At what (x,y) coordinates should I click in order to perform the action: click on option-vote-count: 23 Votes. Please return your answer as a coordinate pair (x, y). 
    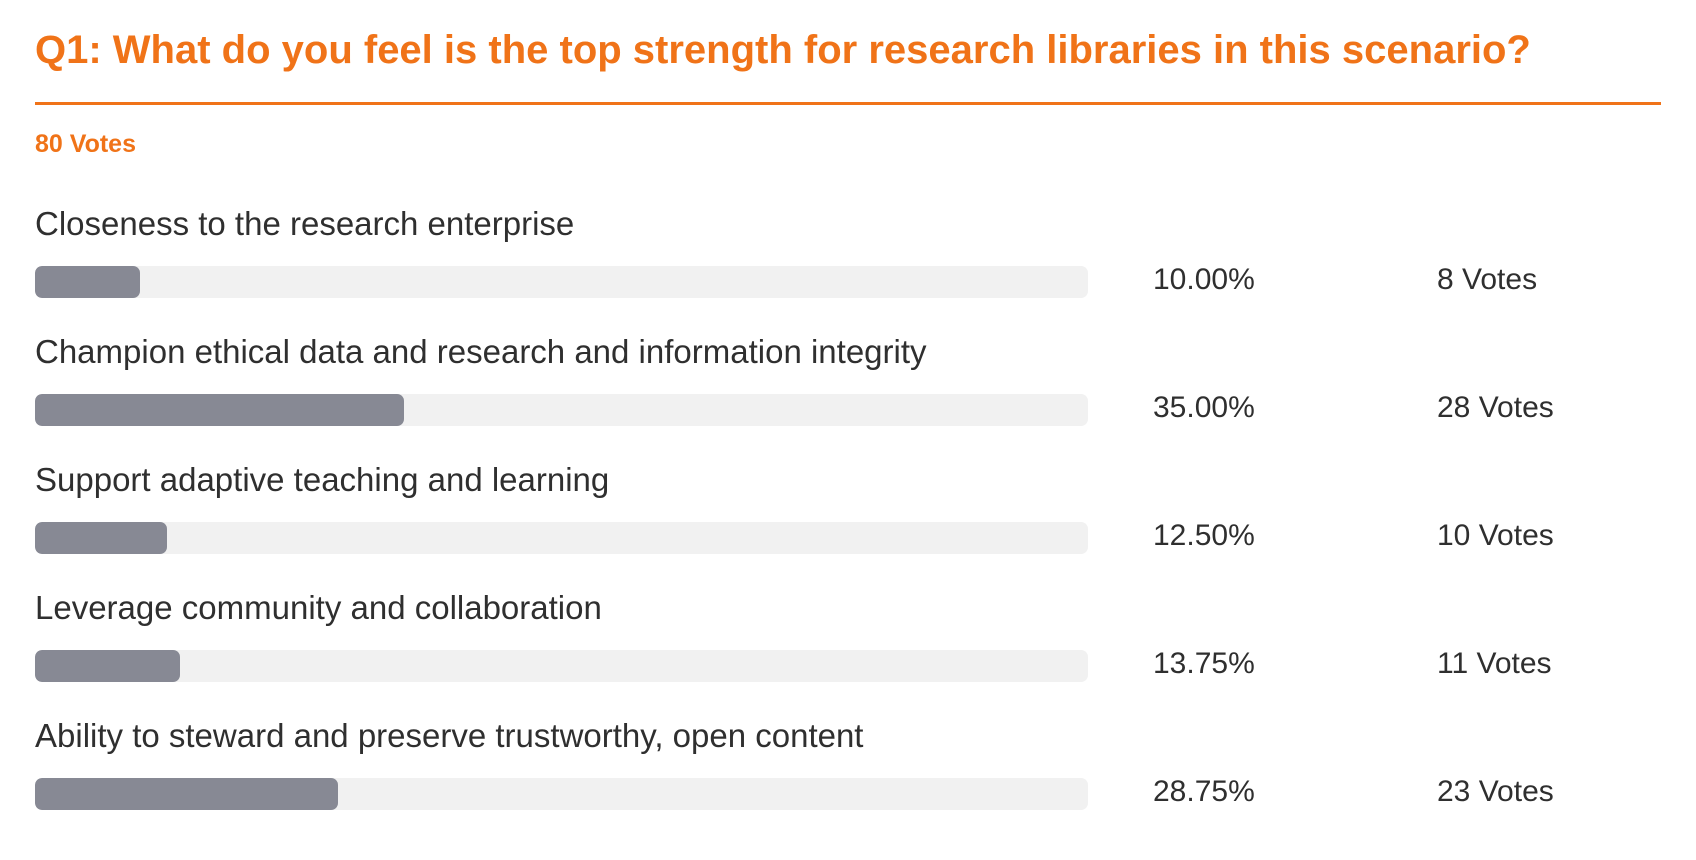
    Looking at the image, I should click on (1495, 791).